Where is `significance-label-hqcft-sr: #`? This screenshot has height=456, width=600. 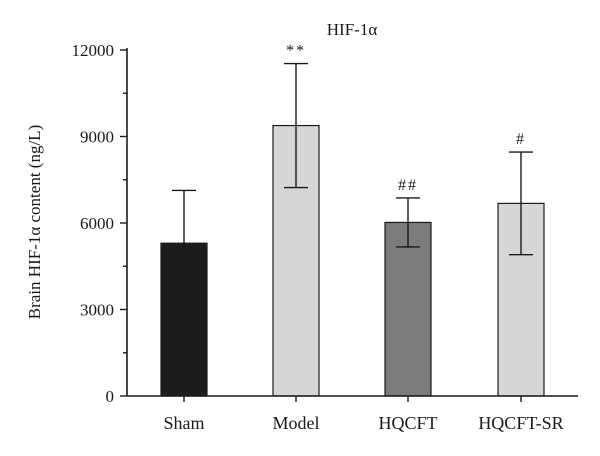
significance-label-hqcft-sr: # is located at coordinates (521, 139).